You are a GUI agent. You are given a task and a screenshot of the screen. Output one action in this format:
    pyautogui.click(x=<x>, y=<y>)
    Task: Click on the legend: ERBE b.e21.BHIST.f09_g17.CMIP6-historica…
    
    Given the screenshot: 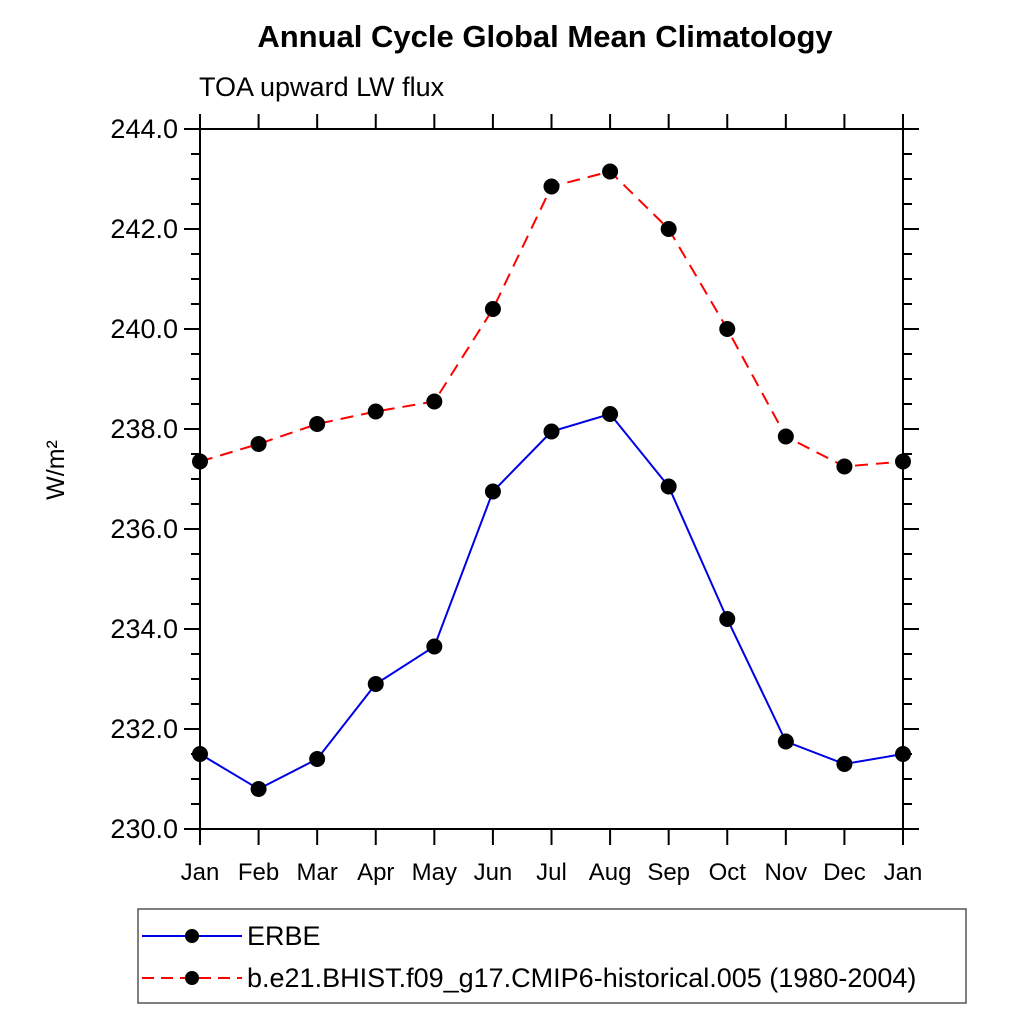 What is the action you would take?
    pyautogui.click(x=552, y=956)
    